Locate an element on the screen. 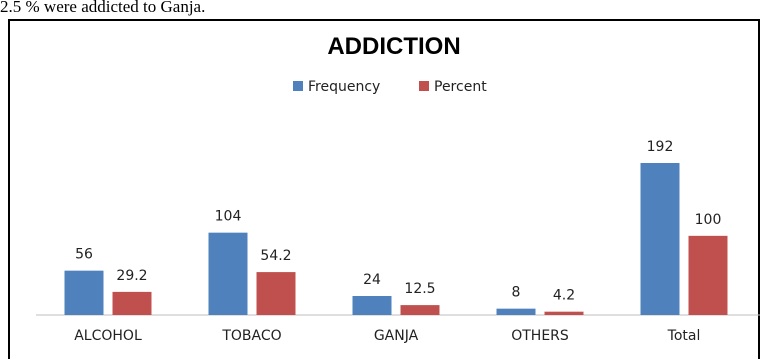 This screenshot has width=769, height=359. data-label-percent-total: 100 is located at coordinates (708, 220).